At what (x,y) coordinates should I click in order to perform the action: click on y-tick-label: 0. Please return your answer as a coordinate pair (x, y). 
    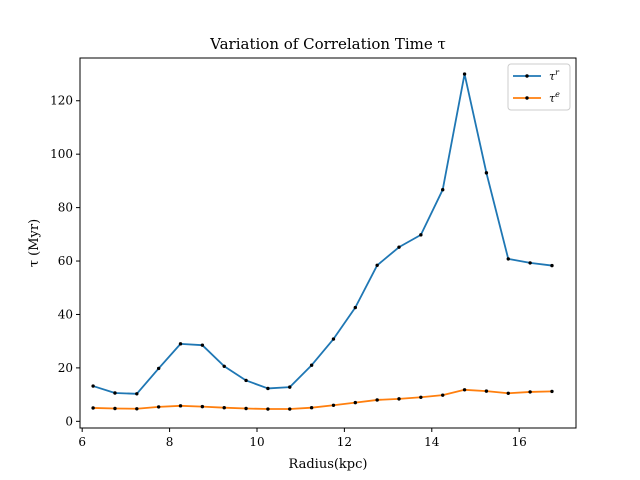
    Looking at the image, I should click on (69, 421).